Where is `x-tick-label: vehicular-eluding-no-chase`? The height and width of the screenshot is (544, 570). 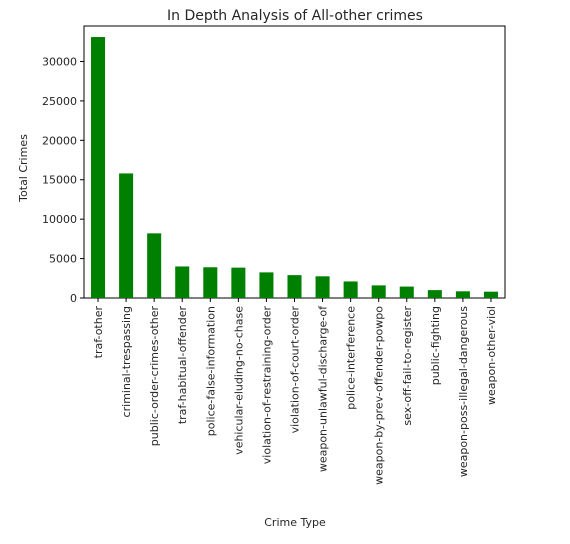 x-tick-label: vehicular-eluding-no-chase is located at coordinates (238, 380).